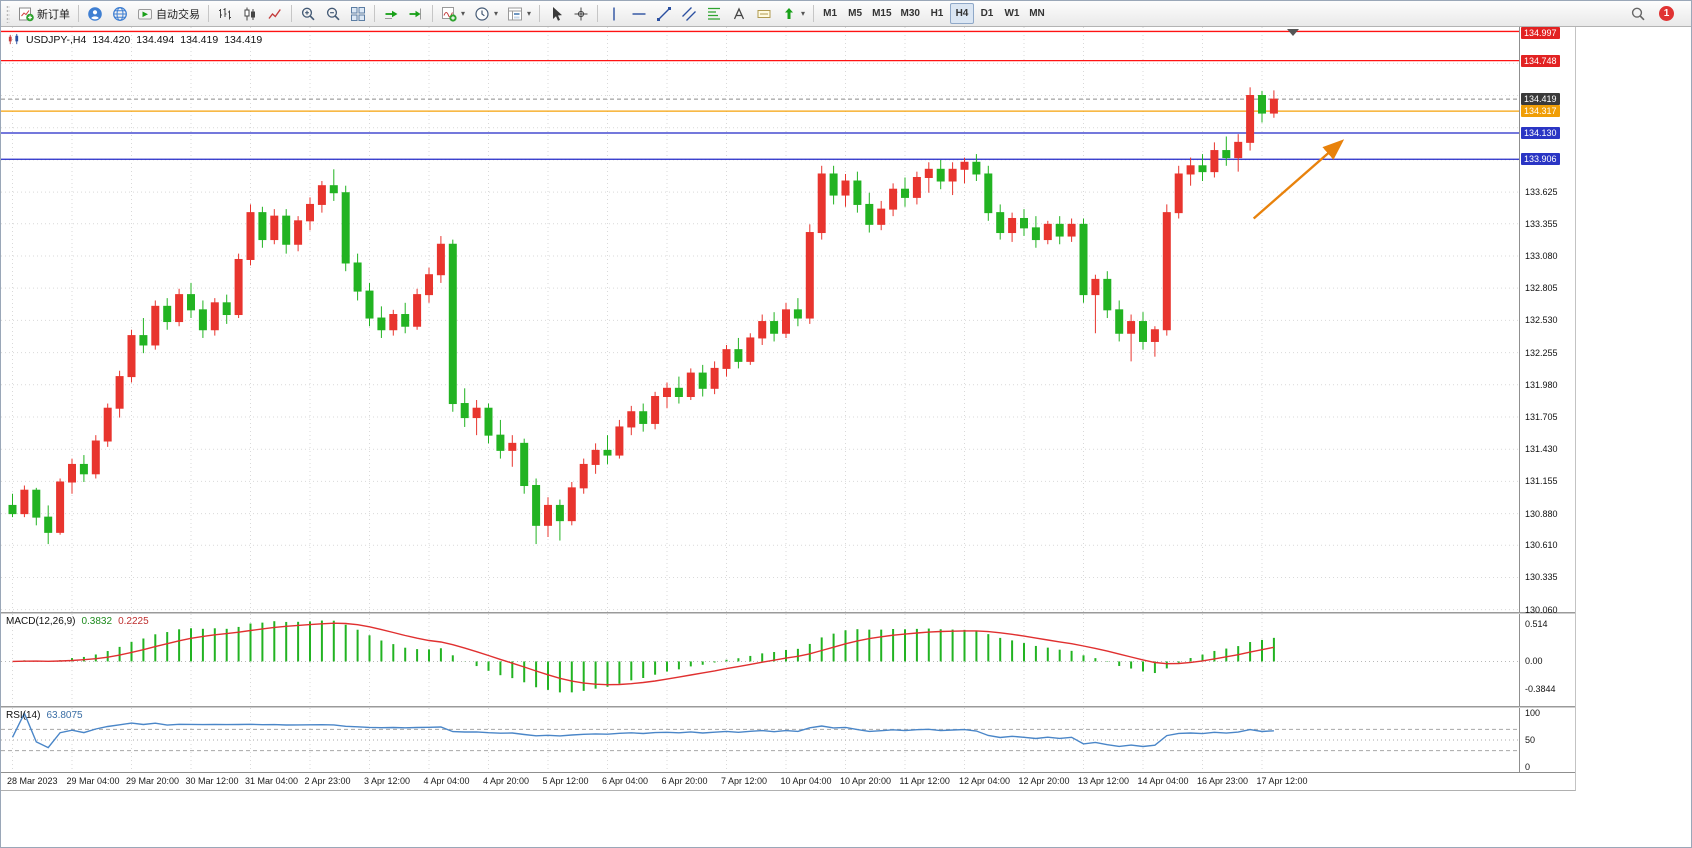 The height and width of the screenshot is (848, 1692). Describe the element at coordinates (910, 13) in the screenshot. I see `timeframe-button-m30: M30` at that location.